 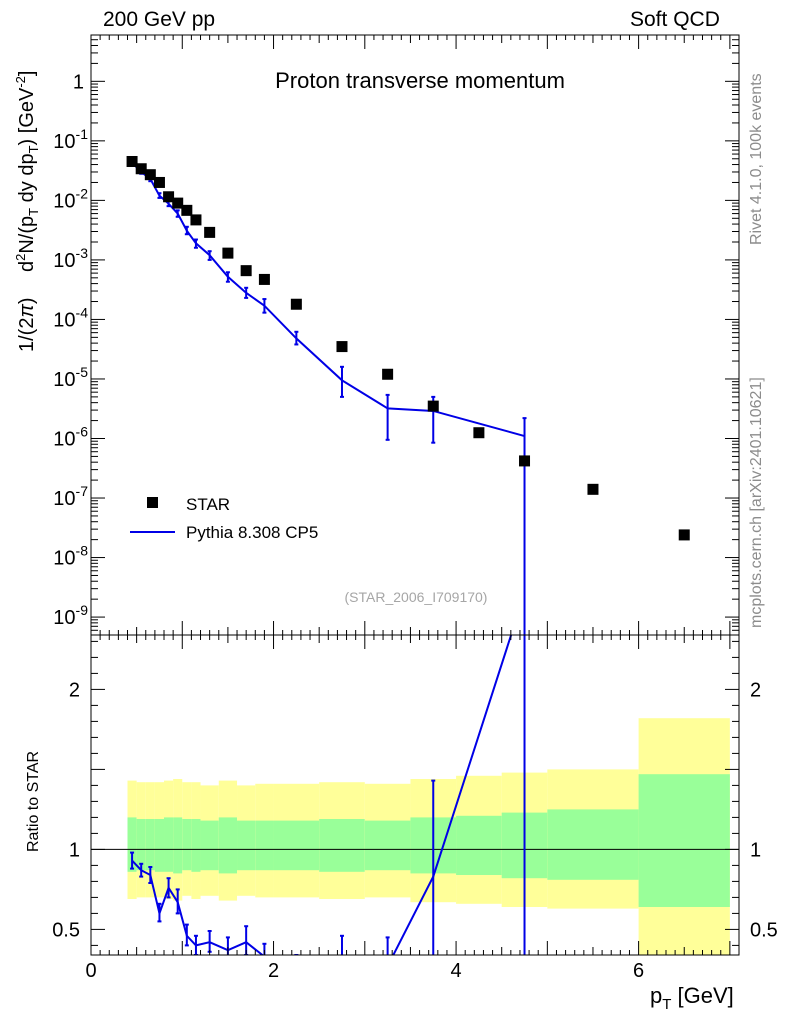 I want to click on analysis-tag: (STAR_2006_I709170), so click(x=416, y=597).